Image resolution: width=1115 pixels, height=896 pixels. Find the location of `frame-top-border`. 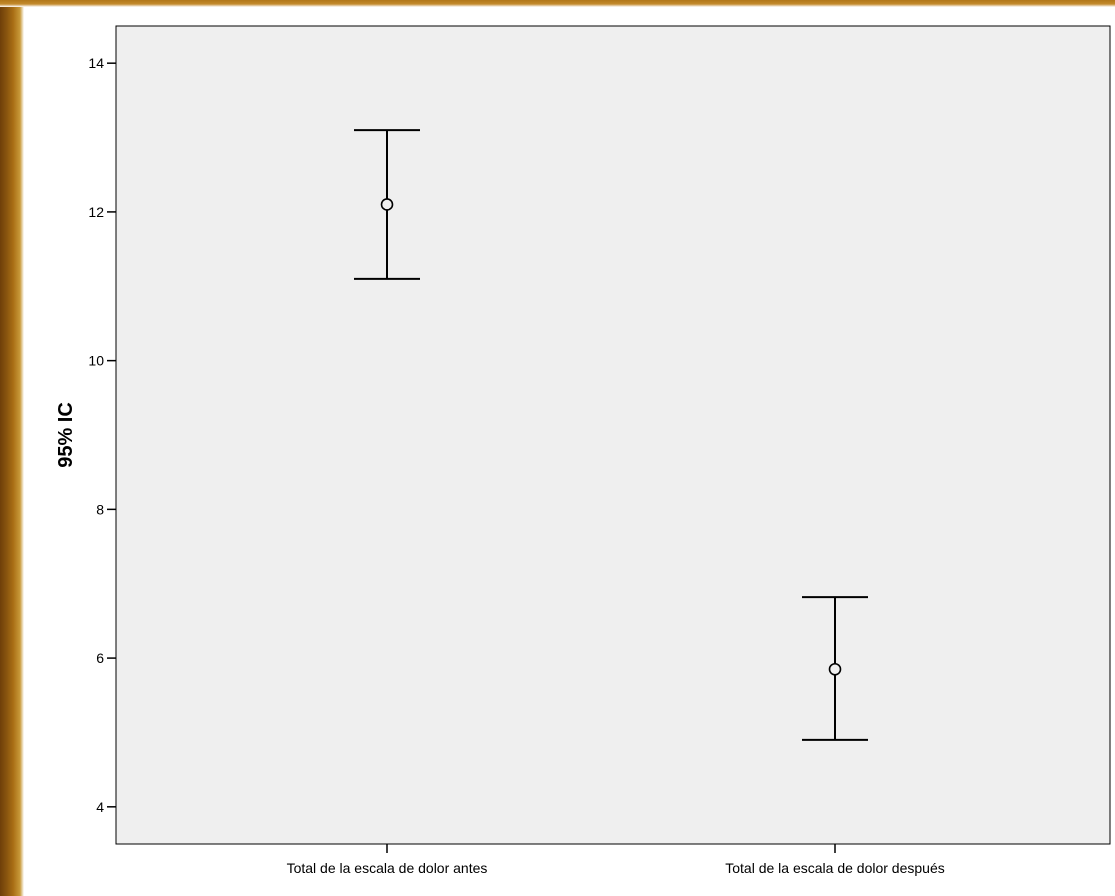

frame-top-border is located at coordinates (557, 3).